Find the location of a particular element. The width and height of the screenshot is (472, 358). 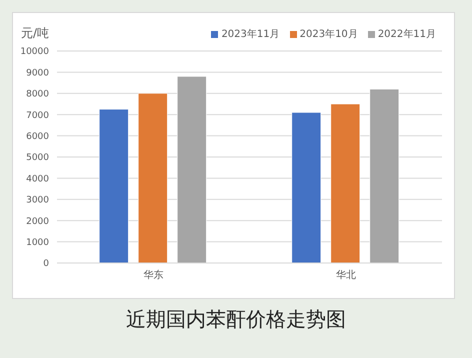

x-tick-label: 华北 is located at coordinates (346, 275).